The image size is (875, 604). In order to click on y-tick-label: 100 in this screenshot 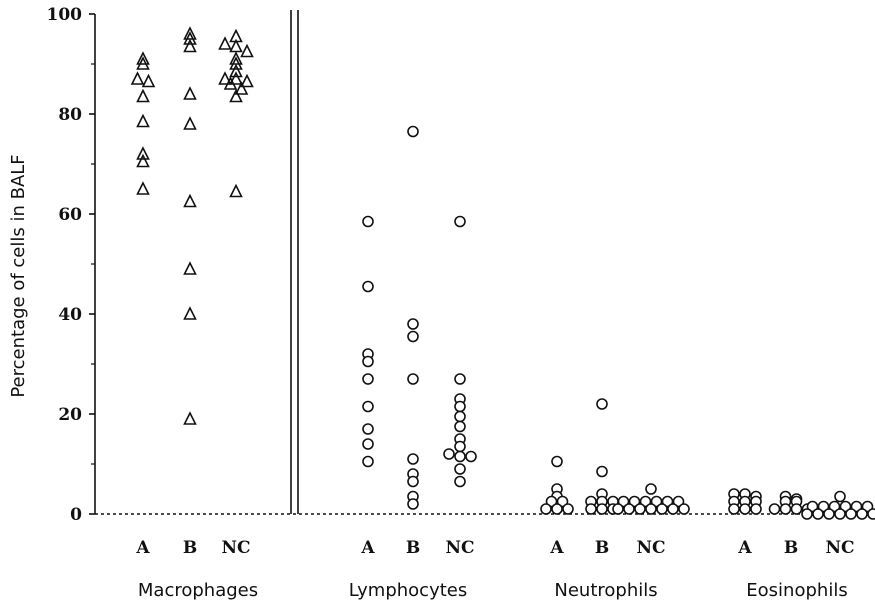, I will do `click(65, 15)`.